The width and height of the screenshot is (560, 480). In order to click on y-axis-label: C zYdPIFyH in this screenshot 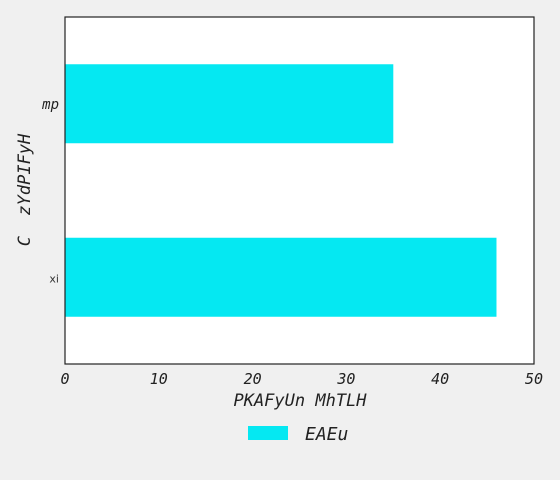, I will do `click(25, 189)`.